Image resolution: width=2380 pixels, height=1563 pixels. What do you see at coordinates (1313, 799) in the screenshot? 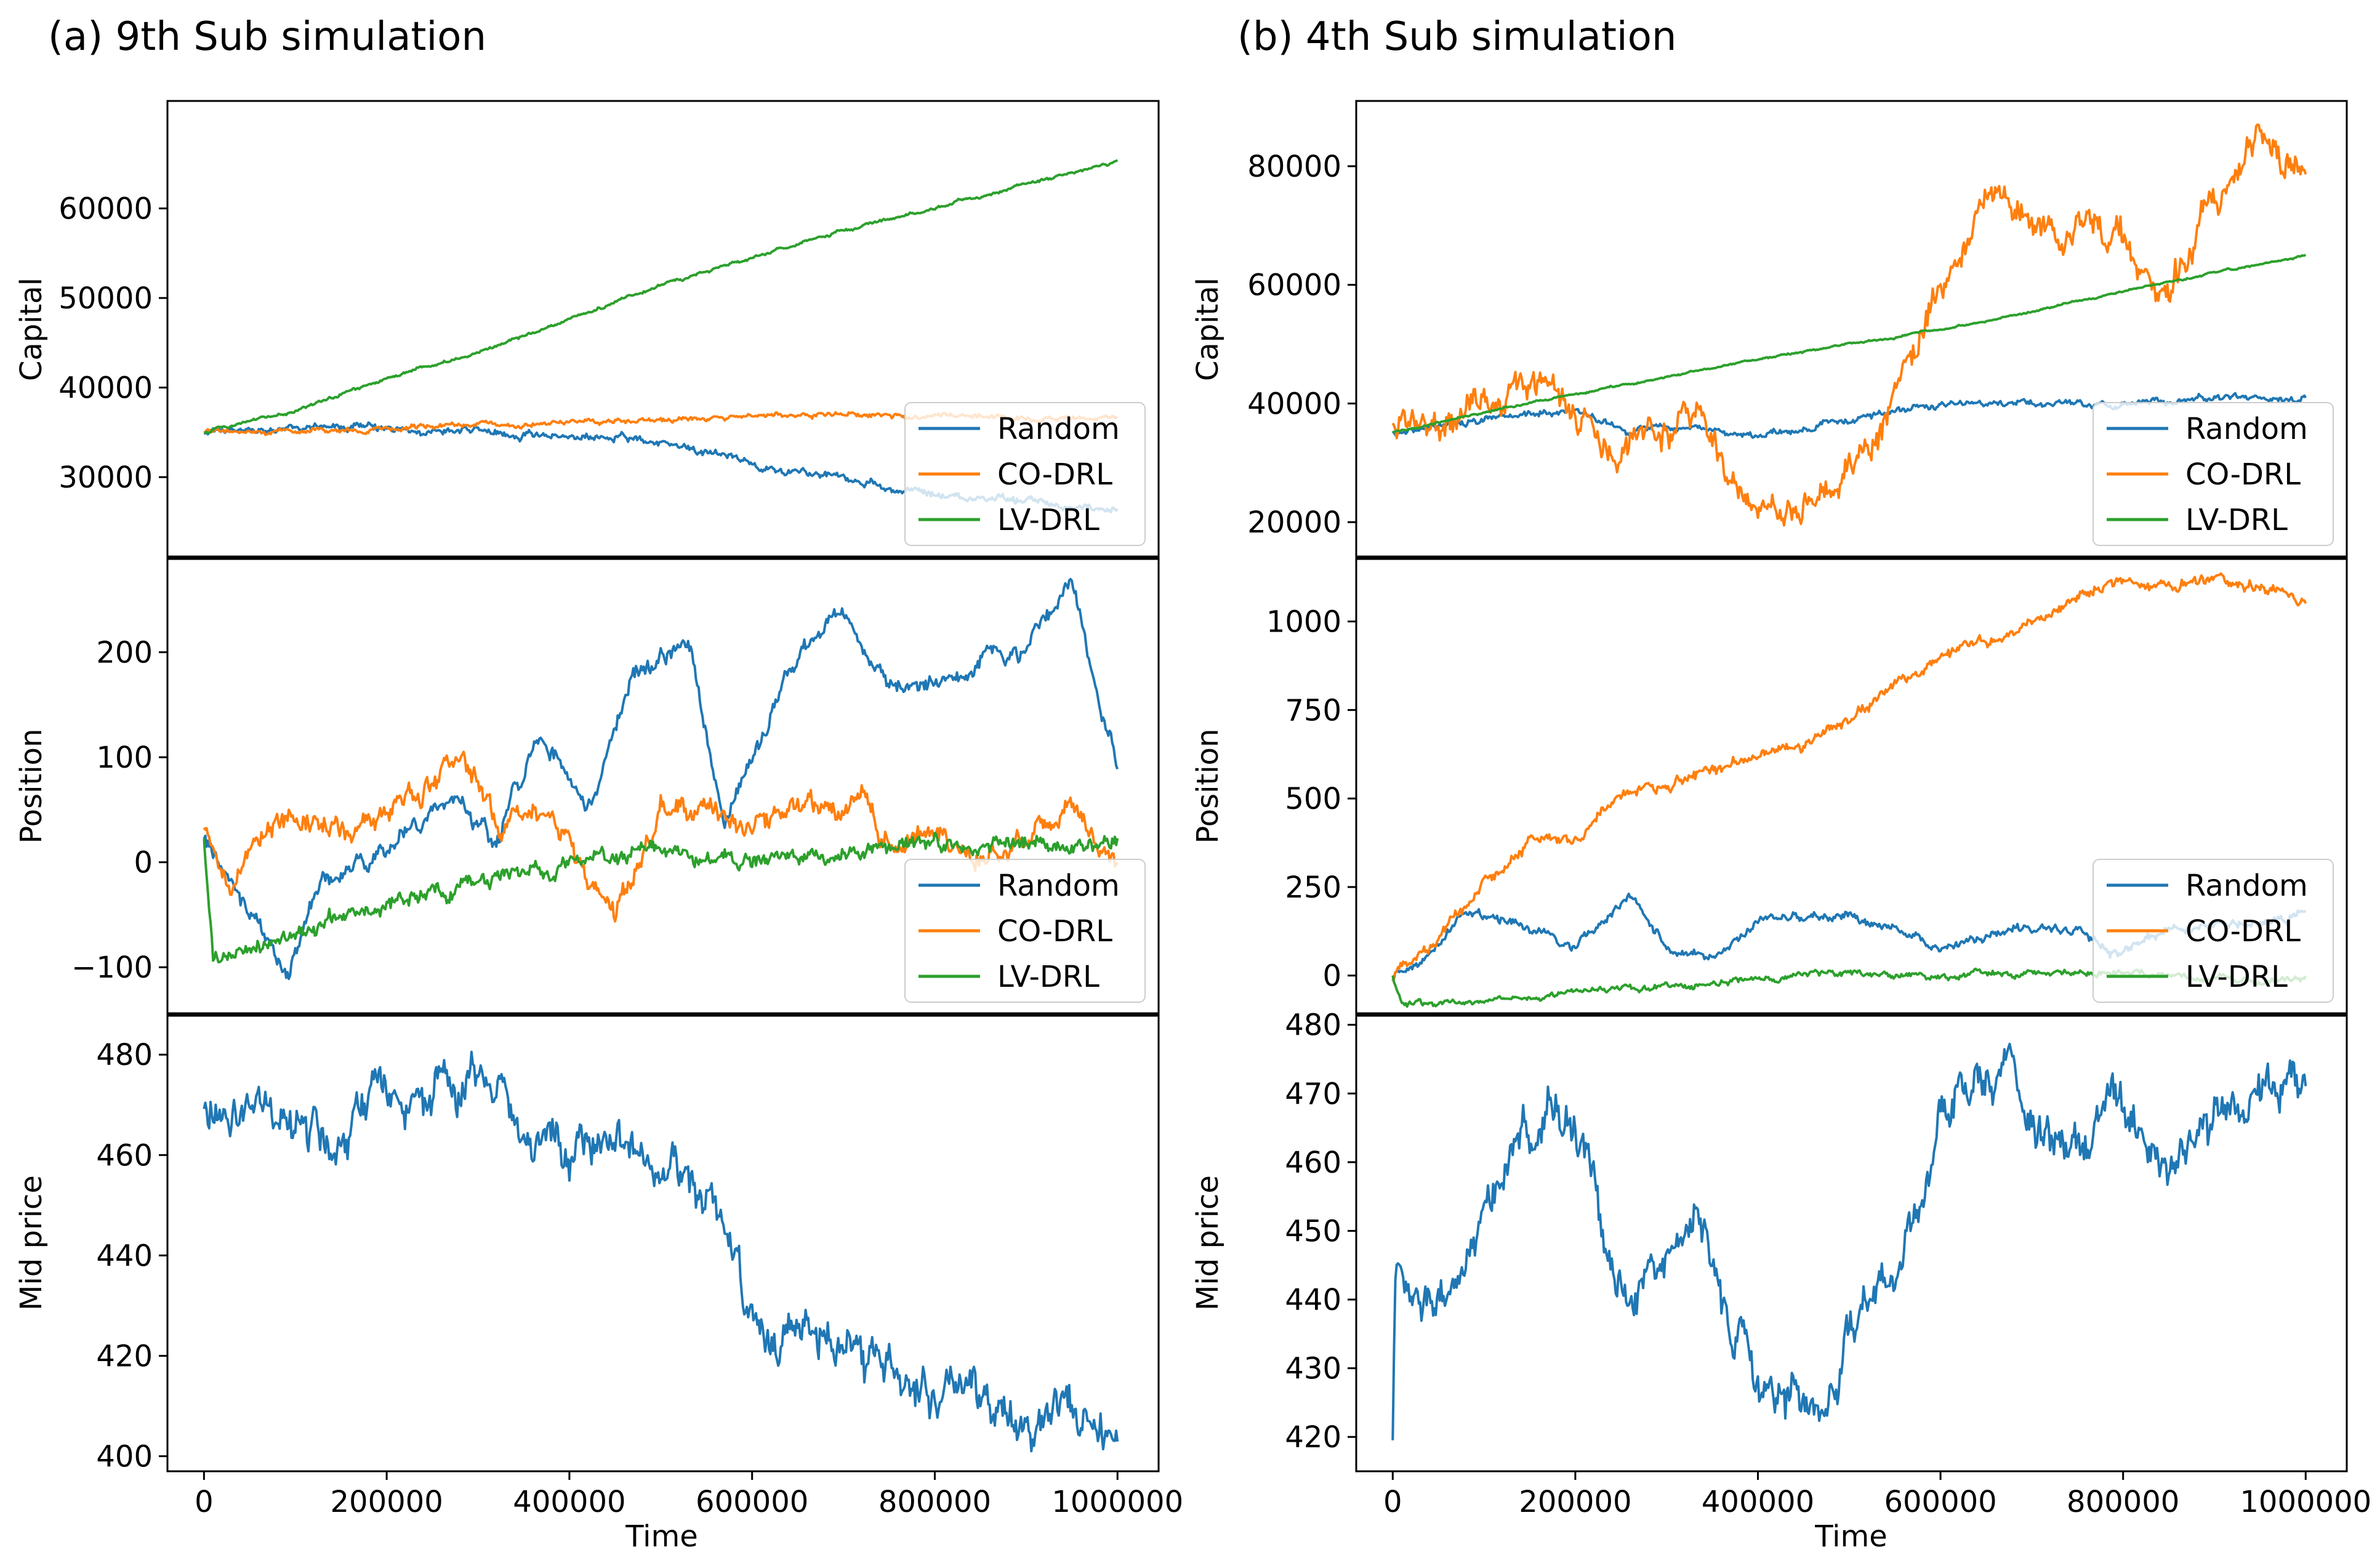
I see `b-position-ytick-label: 500` at bounding box center [1313, 799].